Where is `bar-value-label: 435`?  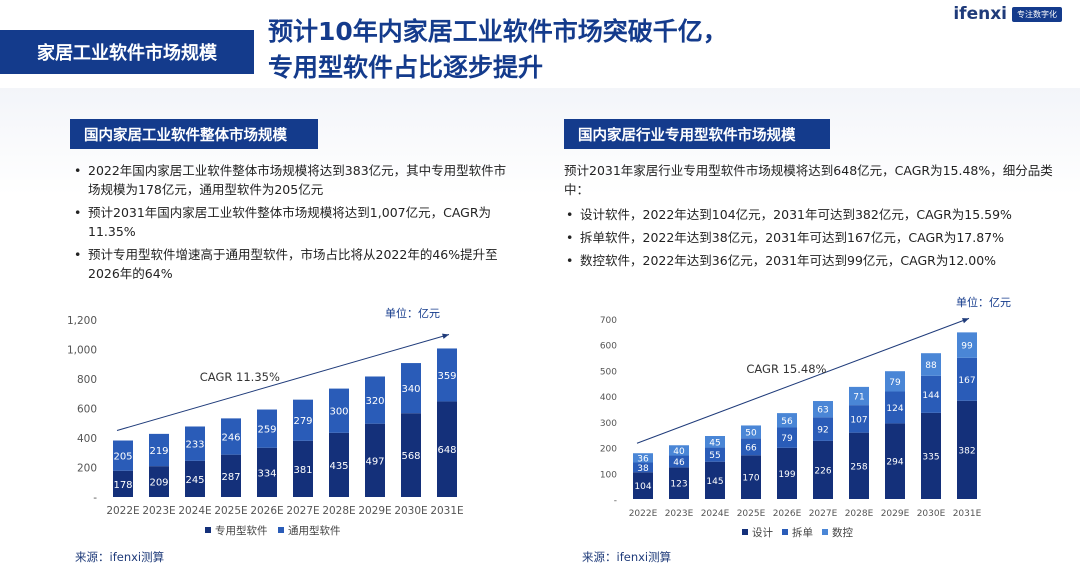
bar-value-label: 435 is located at coordinates (338, 466).